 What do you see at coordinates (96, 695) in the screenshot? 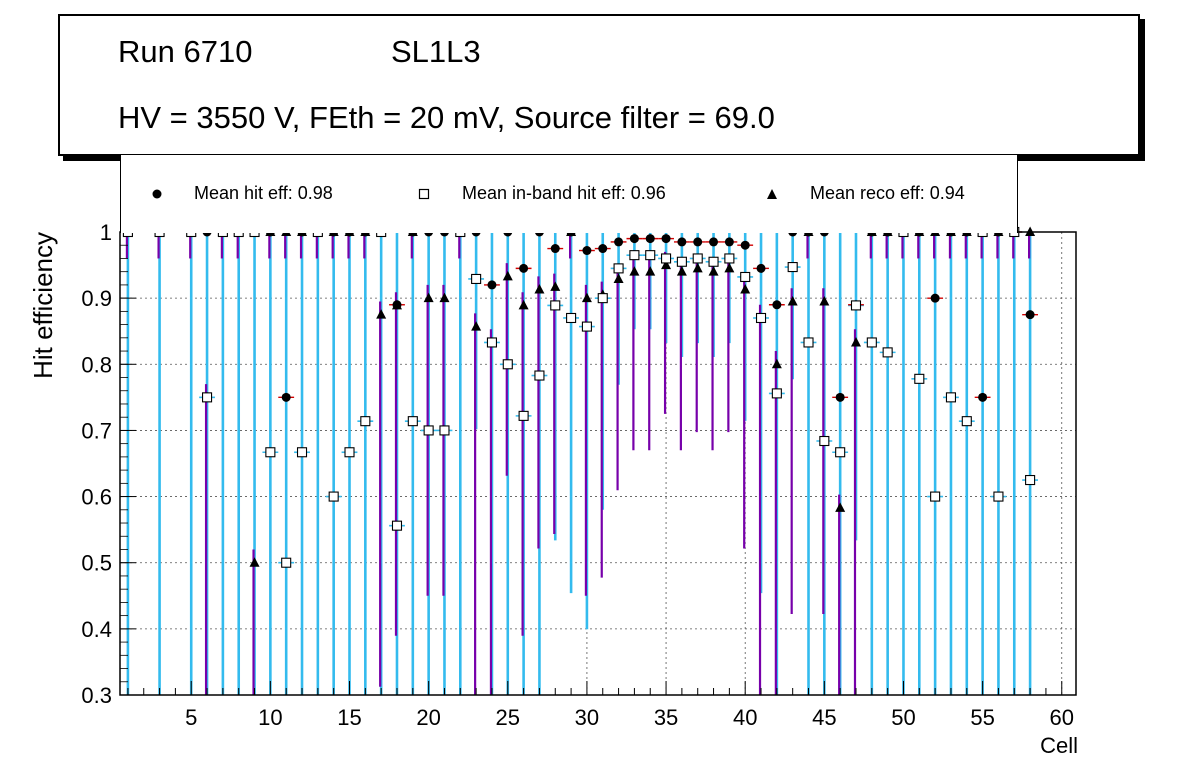
I see `y-tick-label: 0.3` at bounding box center [96, 695].